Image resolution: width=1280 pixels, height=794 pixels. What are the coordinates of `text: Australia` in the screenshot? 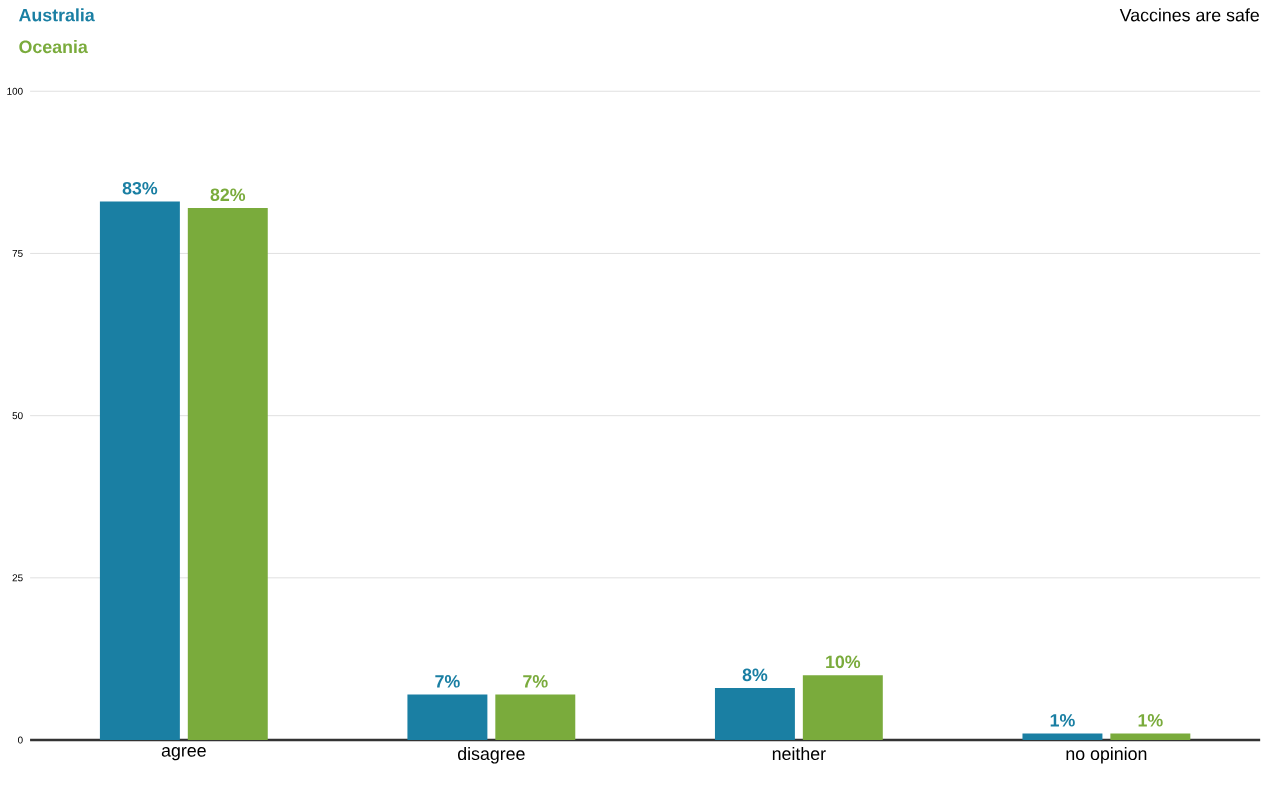 It's located at (57, 15).